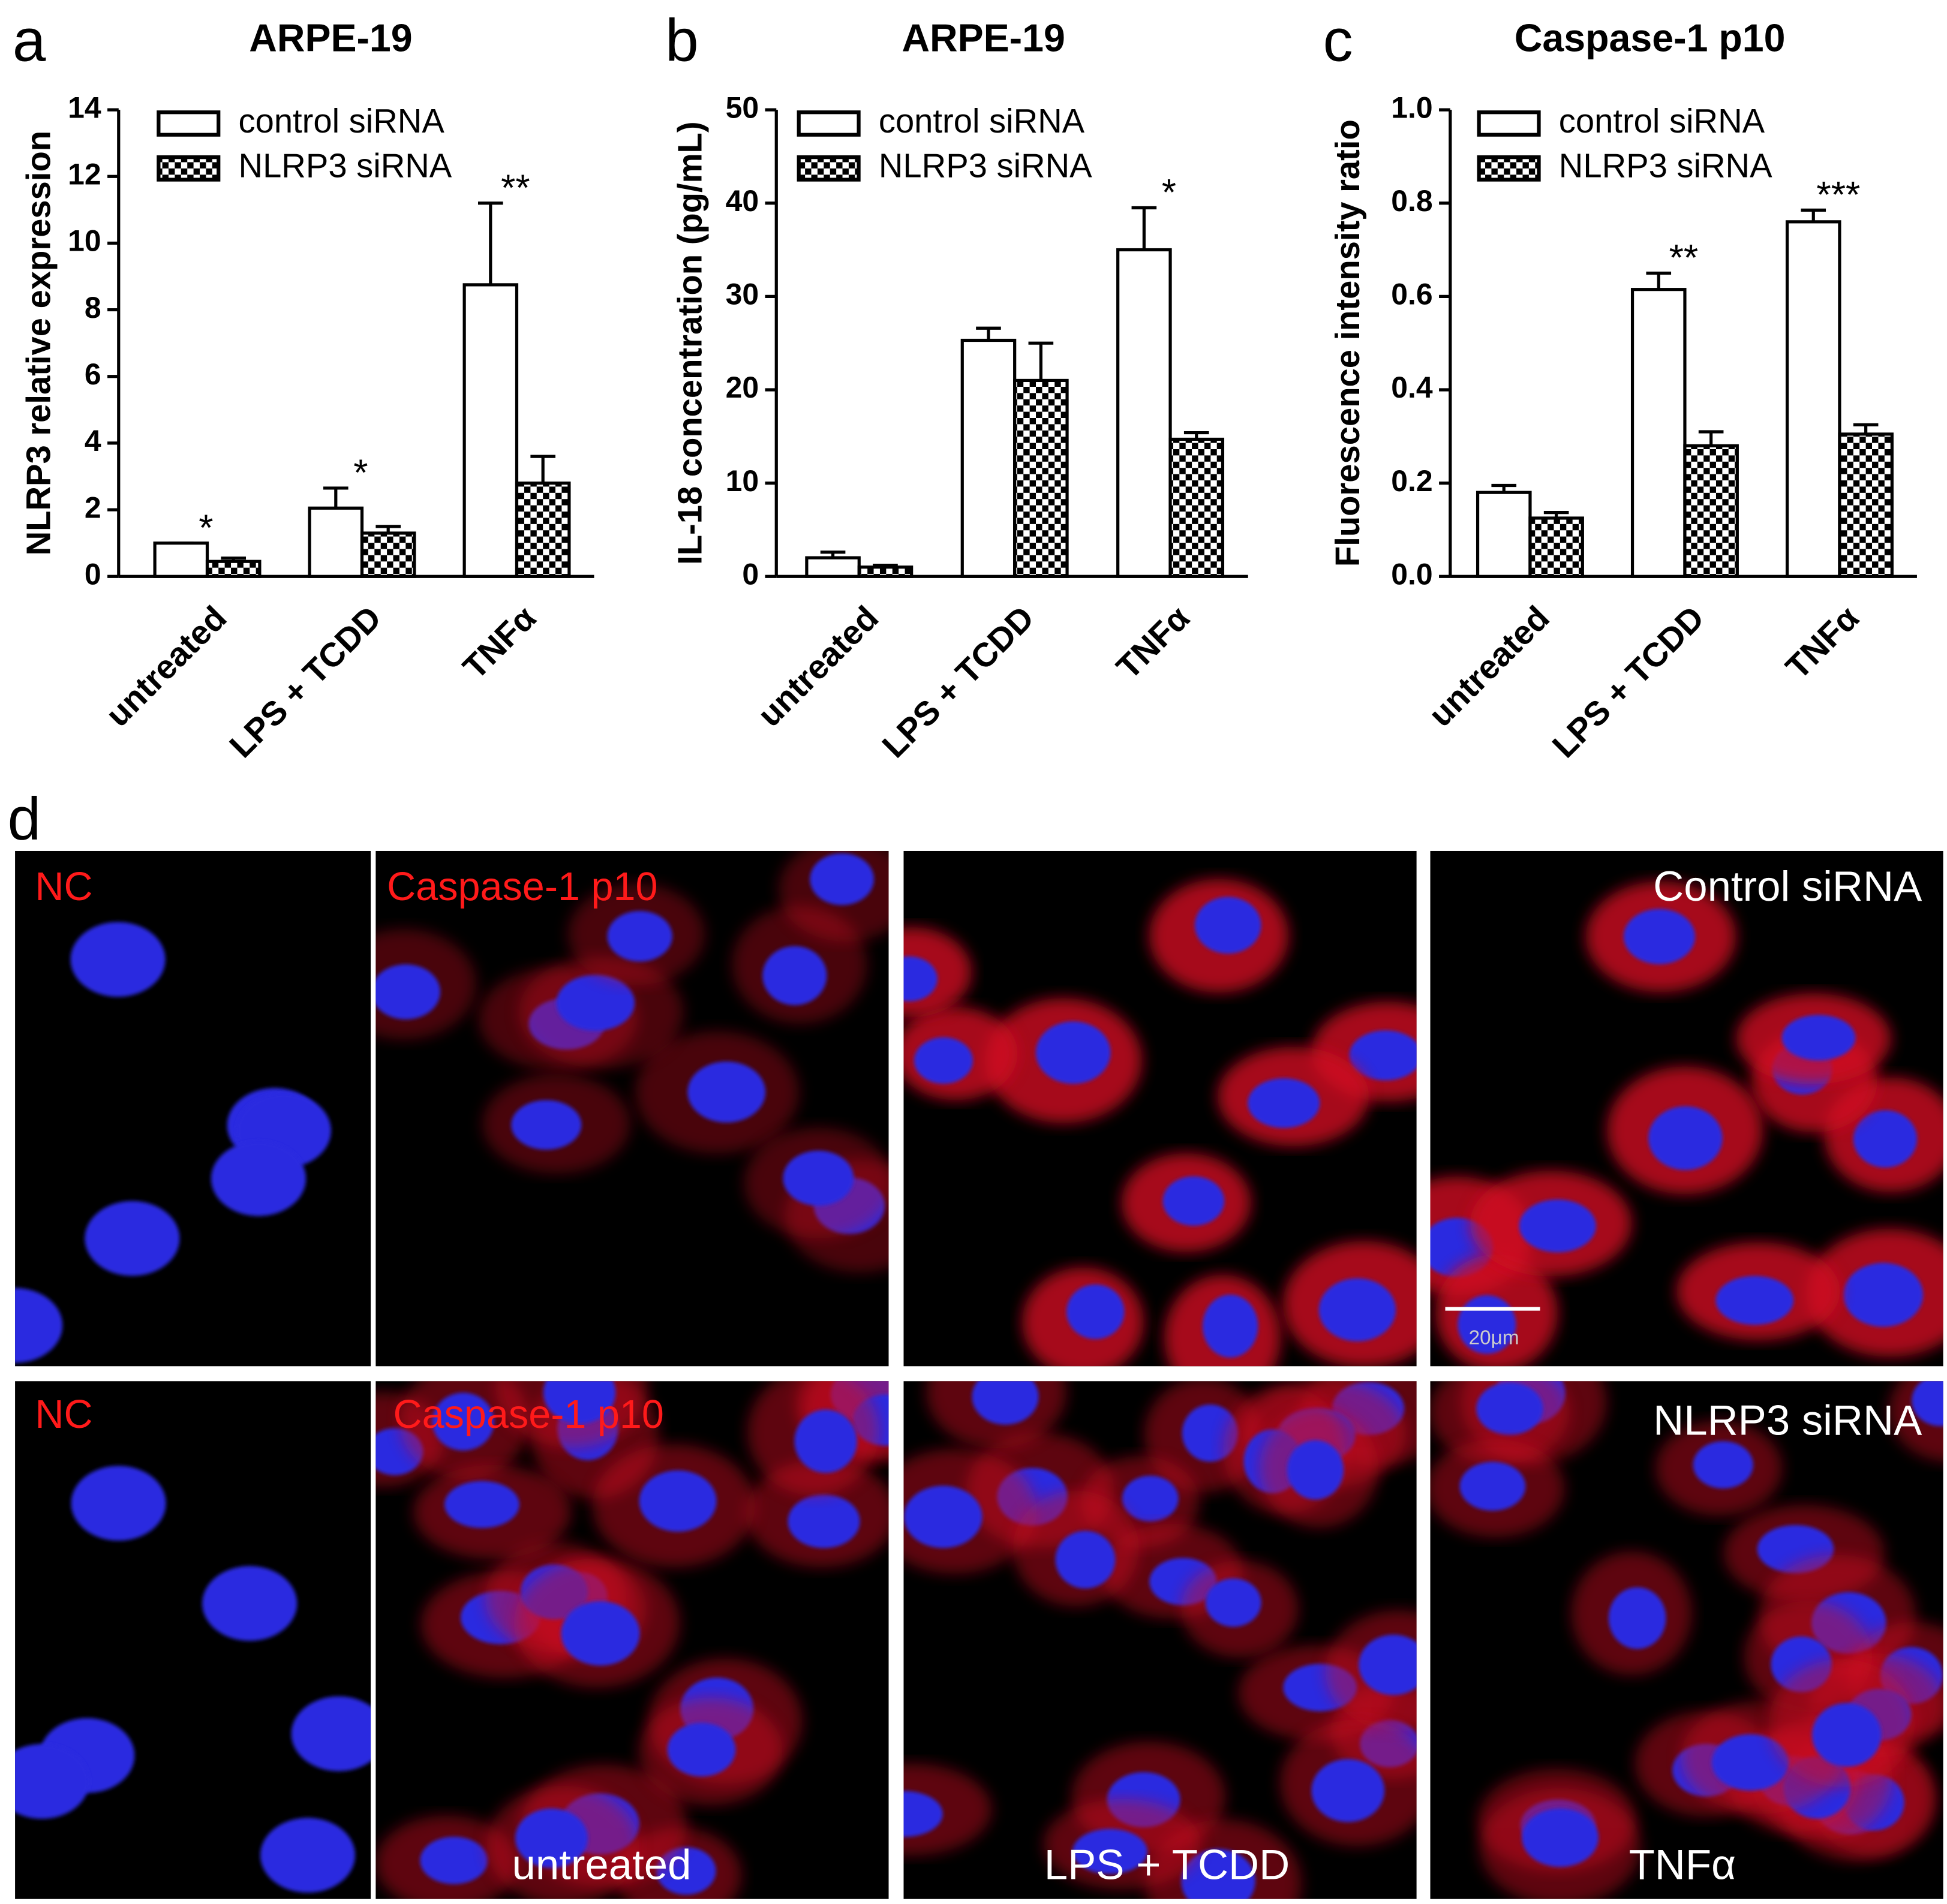 The height and width of the screenshot is (1904, 1947). Describe the element at coordinates (1348, 343) in the screenshot. I see `y-axis-label: Fluorescence intensity ratio` at that location.